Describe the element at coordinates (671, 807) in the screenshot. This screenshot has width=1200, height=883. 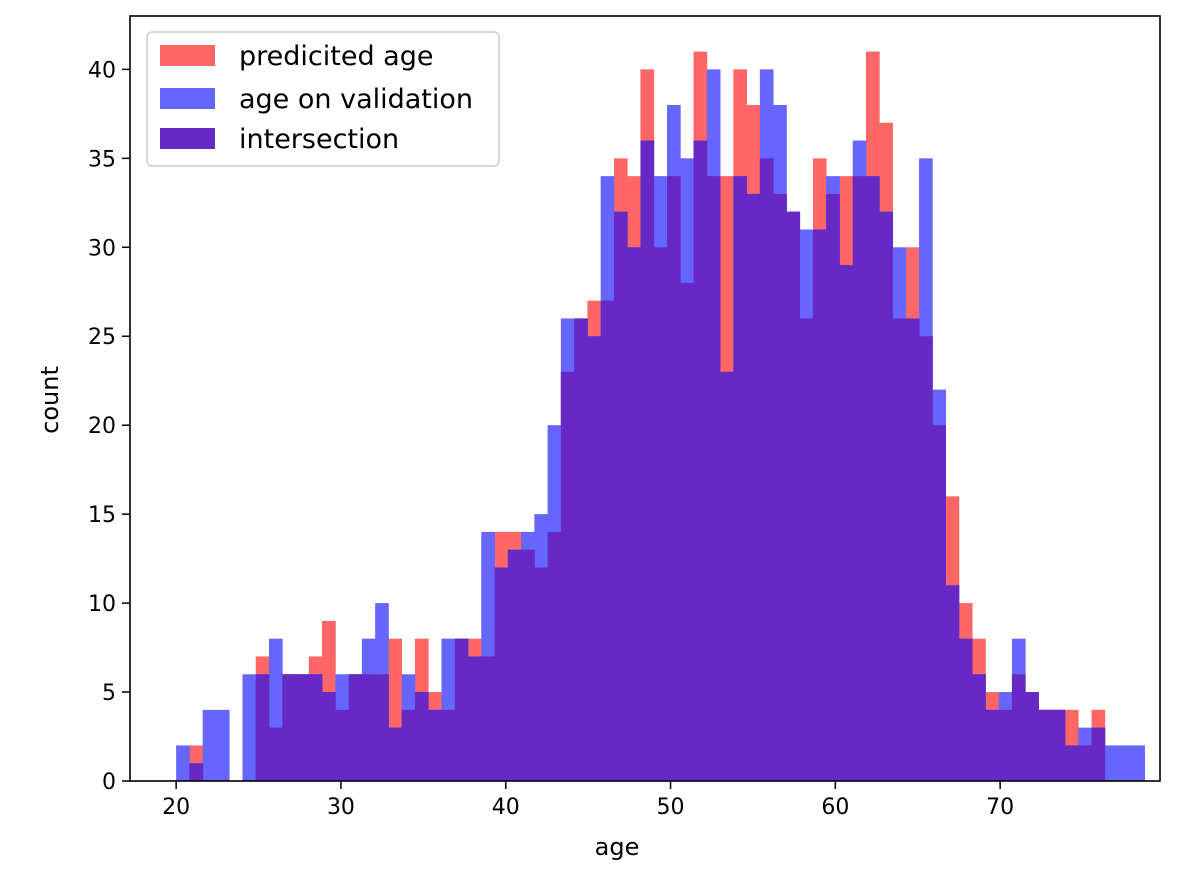
I see `x-tick-label: 50` at that location.